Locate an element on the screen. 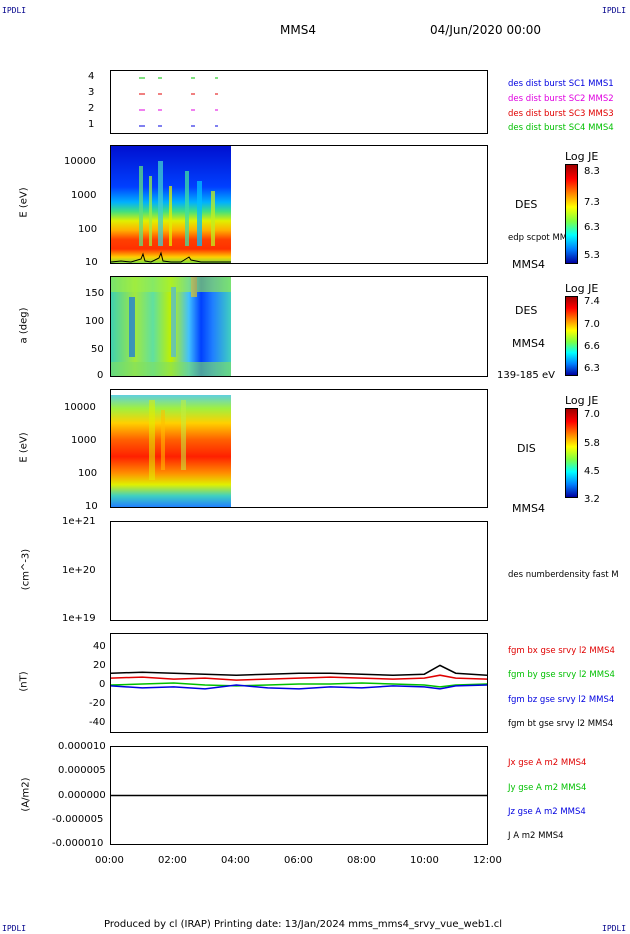 Image resolution: width=630 pixels, height=934 pixels. burst-legend-sc1: des dist burst SC1 MMS1 is located at coordinates (561, 84).